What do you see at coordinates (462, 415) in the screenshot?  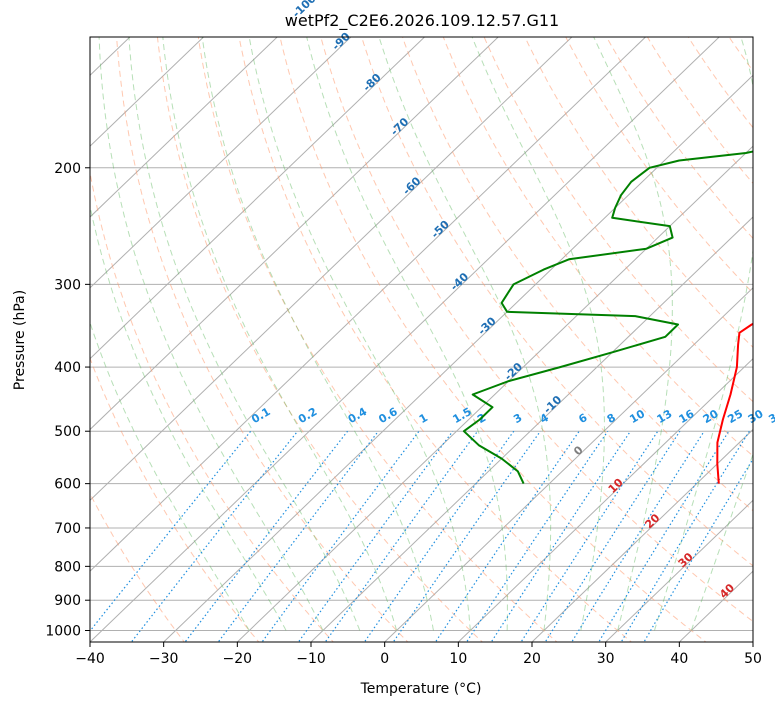 I see `mixing-ratio-label: 1.5` at bounding box center [462, 415].